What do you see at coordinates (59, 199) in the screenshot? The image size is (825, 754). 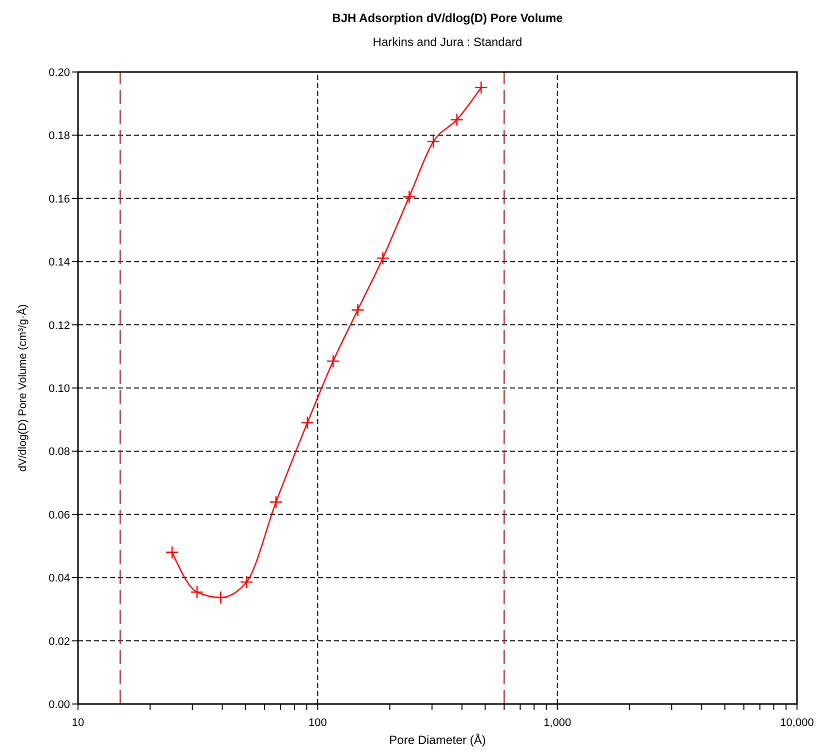 I see `y-tick-label: 0.16` at bounding box center [59, 199].